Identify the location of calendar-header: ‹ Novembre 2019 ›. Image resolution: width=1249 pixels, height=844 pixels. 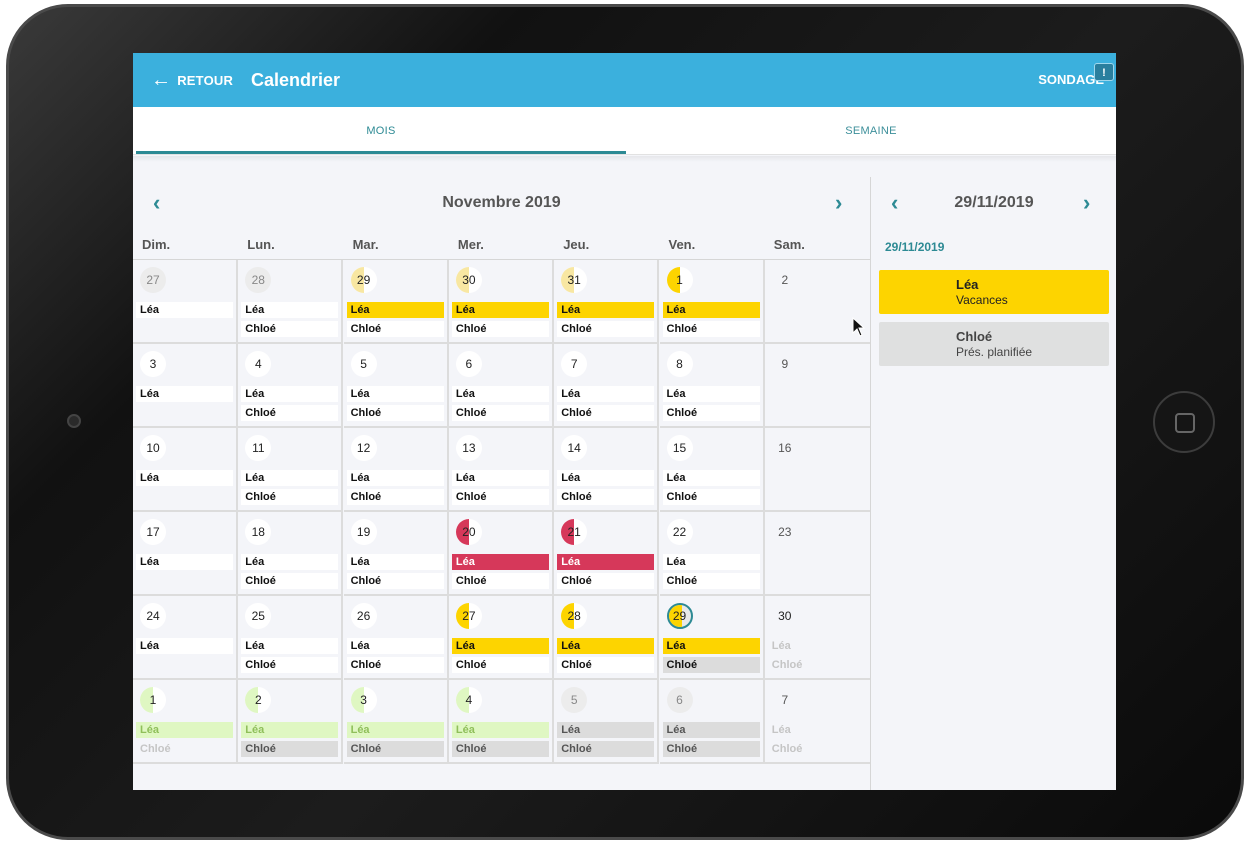
(501, 204).